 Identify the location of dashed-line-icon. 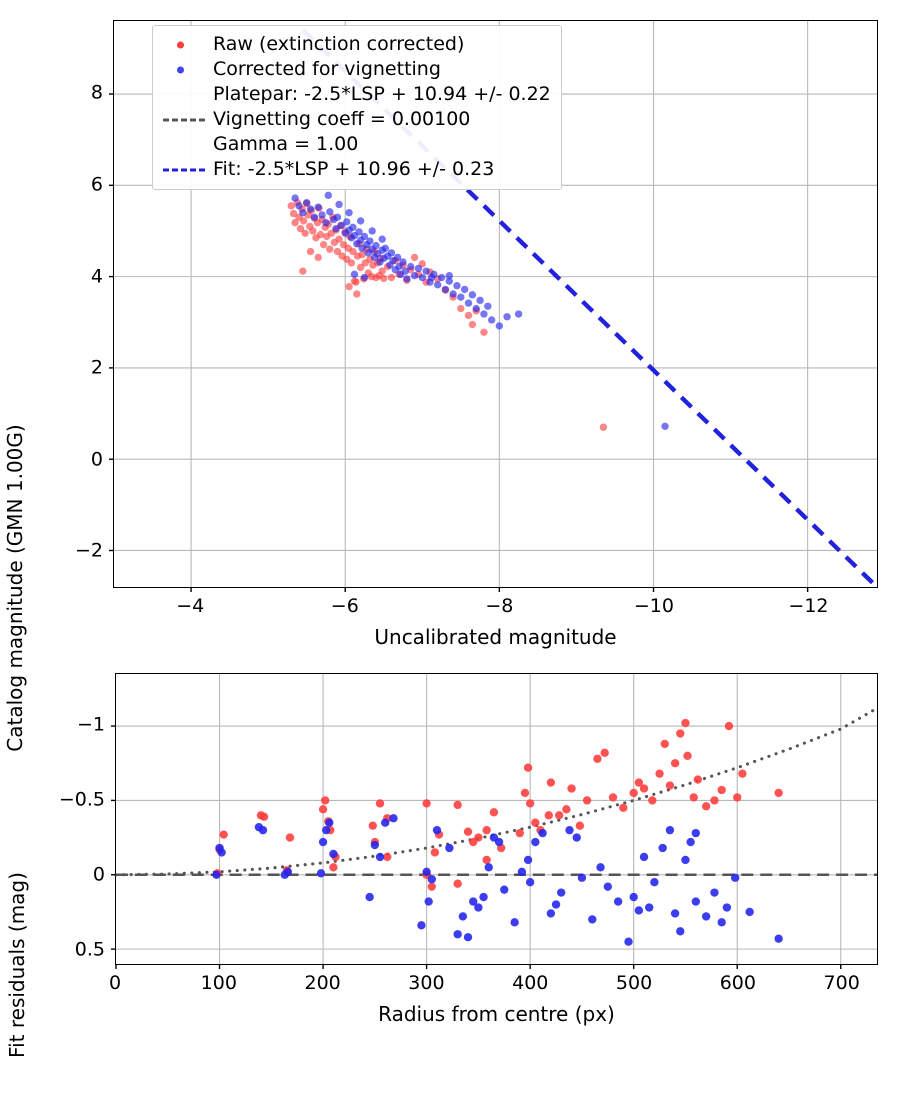
(184, 169).